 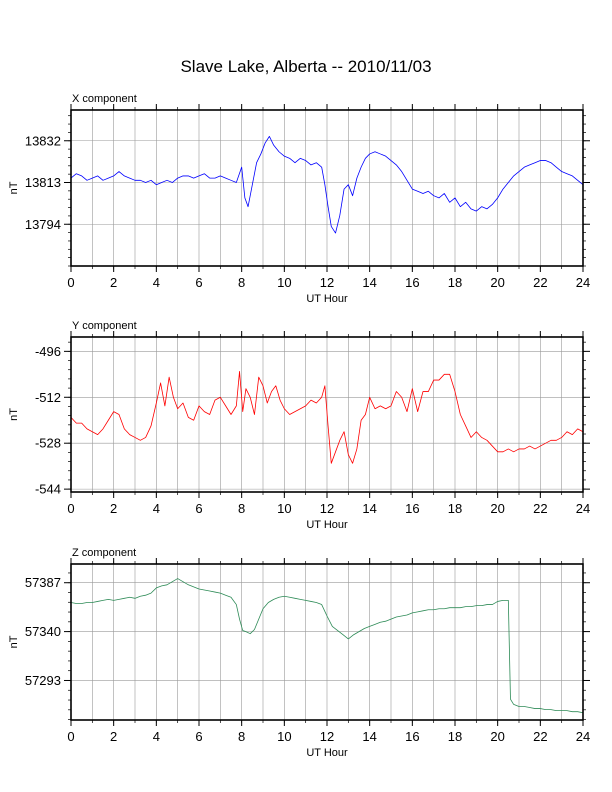 I want to click on y-tick-label: 13813, so click(x=43, y=182).